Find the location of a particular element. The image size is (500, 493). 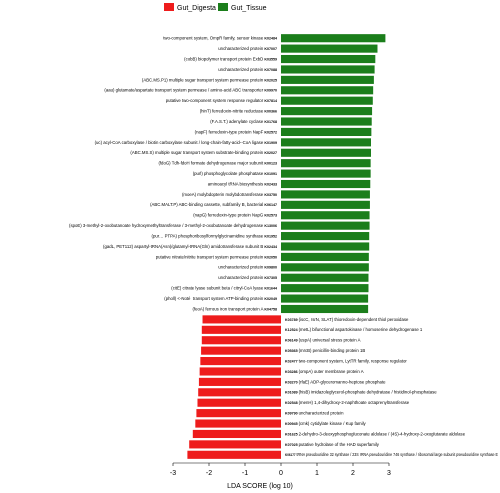

bar-k02572 is located at coordinates (326, 132).